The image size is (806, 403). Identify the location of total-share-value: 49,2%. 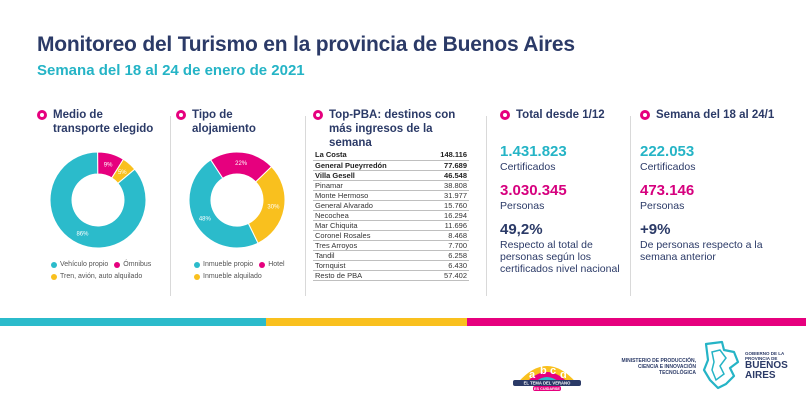
(521, 229).